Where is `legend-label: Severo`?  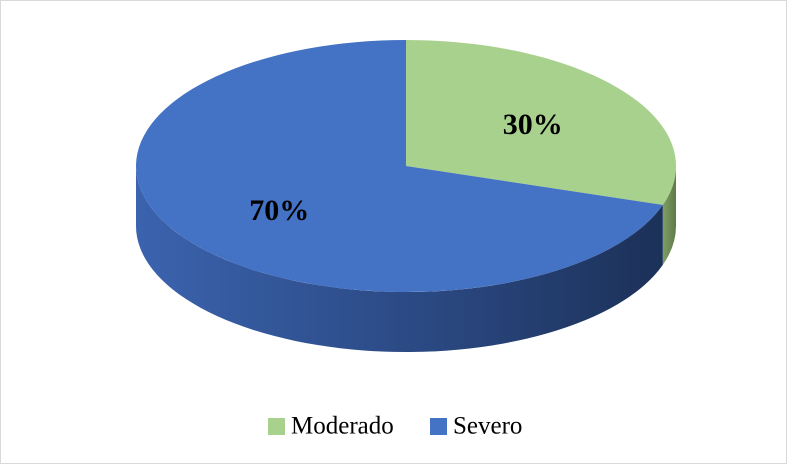 legend-label: Severo is located at coordinates (487, 426).